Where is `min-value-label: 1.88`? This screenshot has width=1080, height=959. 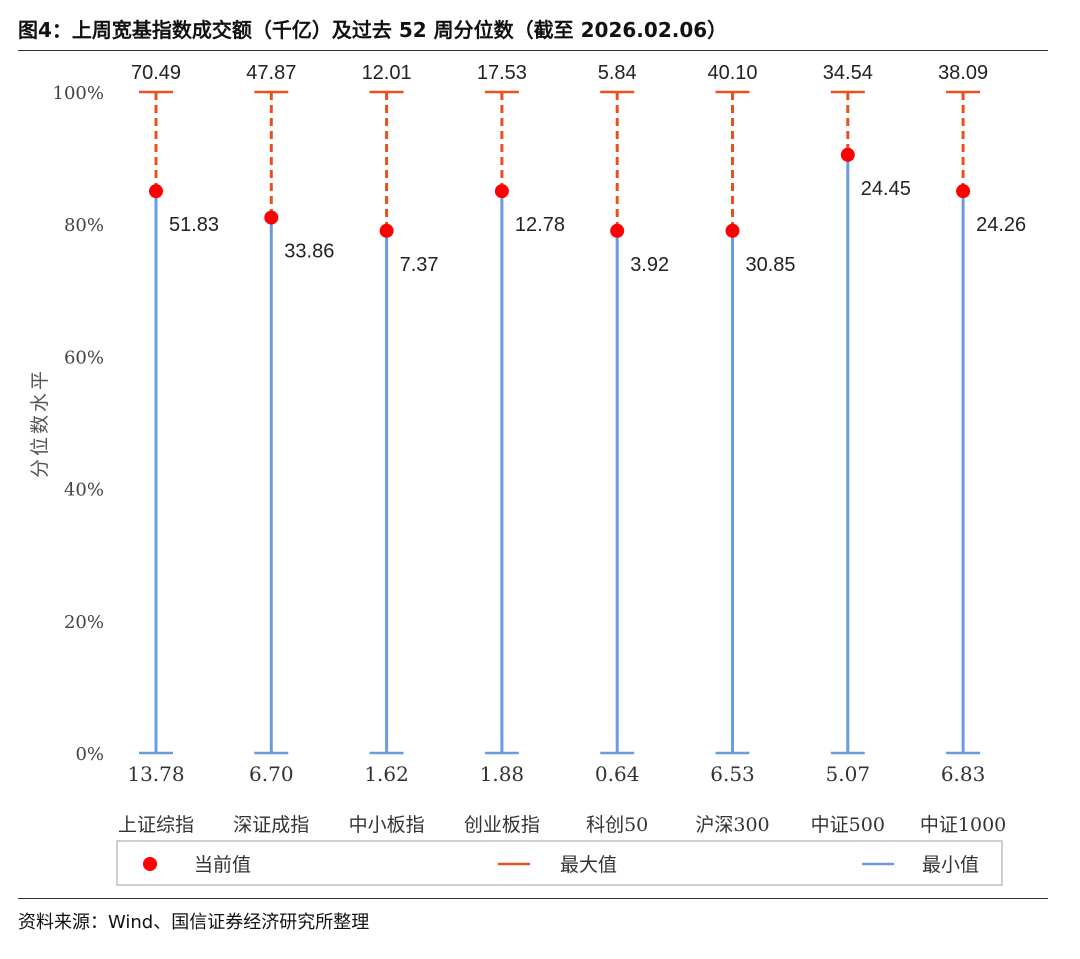
min-value-label: 1.88 is located at coordinates (502, 774).